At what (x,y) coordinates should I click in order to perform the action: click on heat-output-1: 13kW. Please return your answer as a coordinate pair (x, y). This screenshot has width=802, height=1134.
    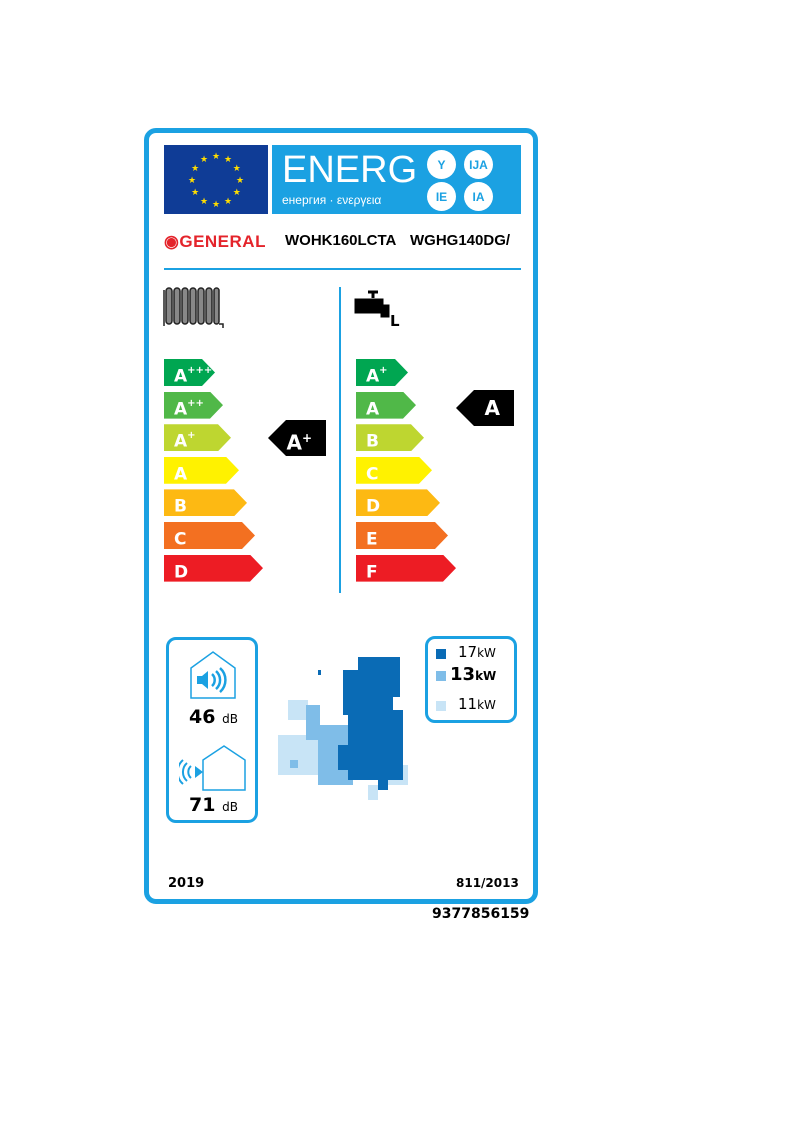
    Looking at the image, I should click on (473, 674).